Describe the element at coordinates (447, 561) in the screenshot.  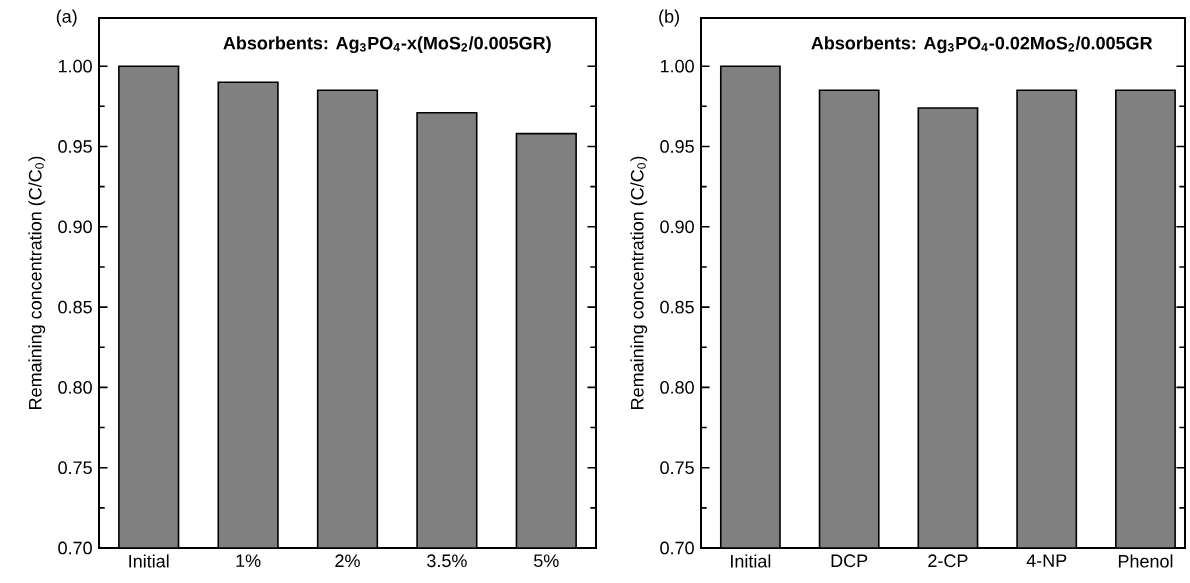
I see `x-tick-label: 3.5%` at that location.